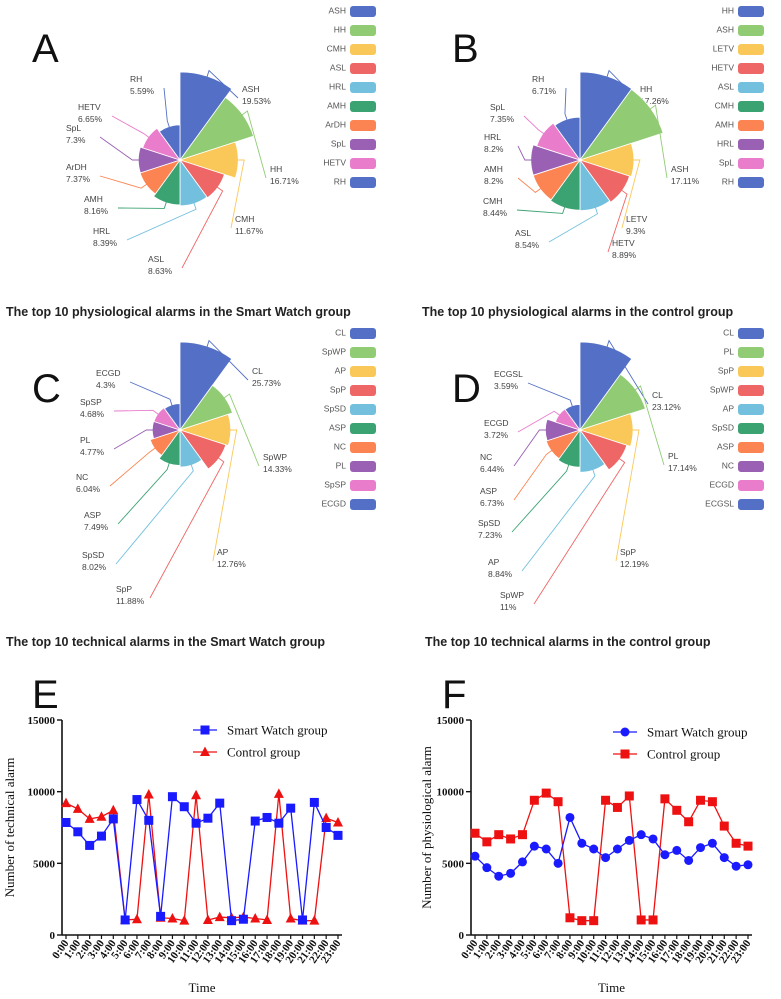 Image resolution: width=781 pixels, height=999 pixels. Describe the element at coordinates (573, 223) in the screenshot. I see `leader-line-b-asl` at that location.